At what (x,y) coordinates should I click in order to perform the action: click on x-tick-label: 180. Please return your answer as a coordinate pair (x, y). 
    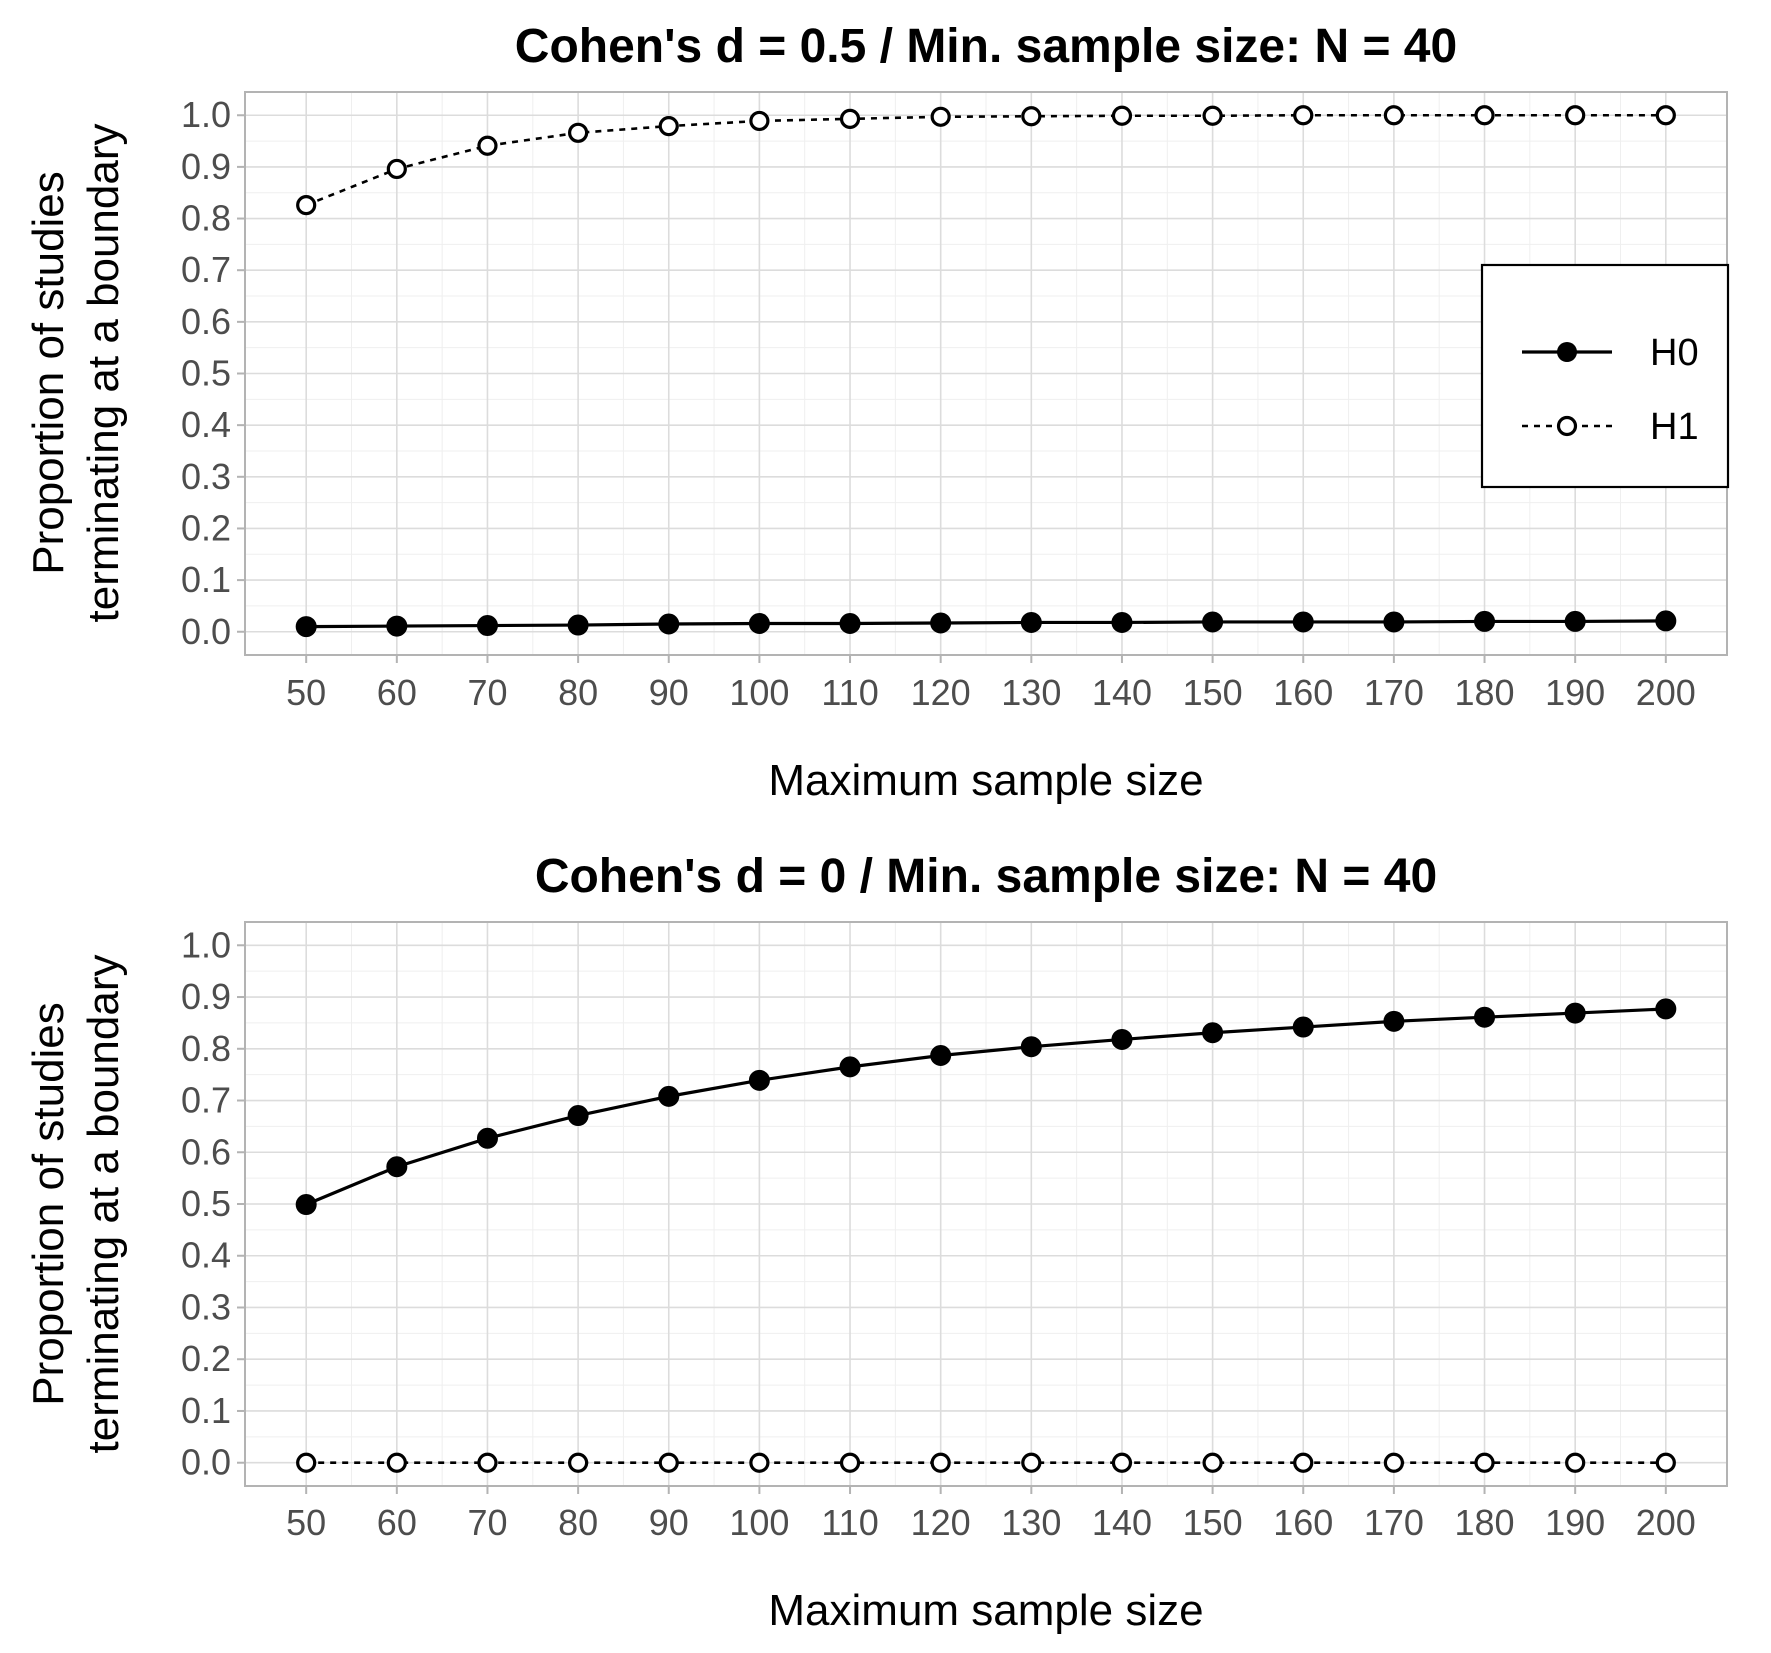
    Looking at the image, I should click on (1484, 692).